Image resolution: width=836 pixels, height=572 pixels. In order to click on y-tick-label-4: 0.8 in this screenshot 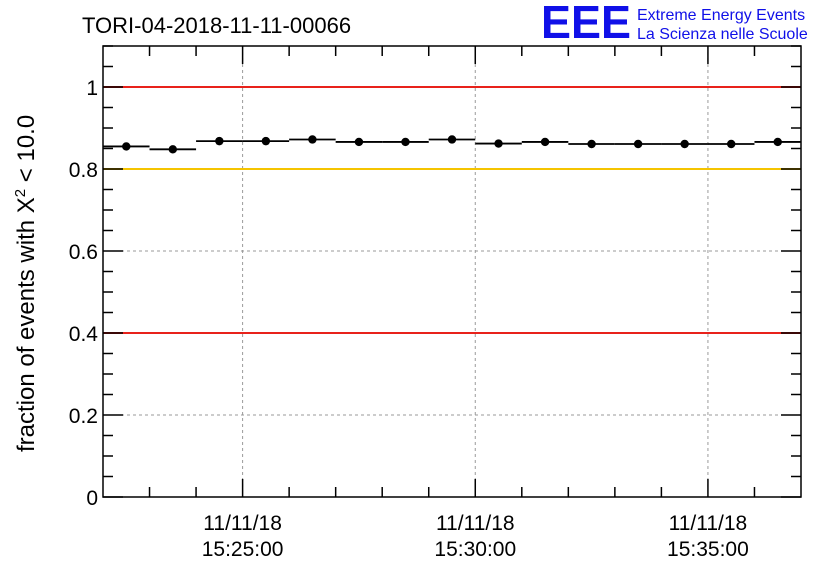, I will do `click(83, 170)`.